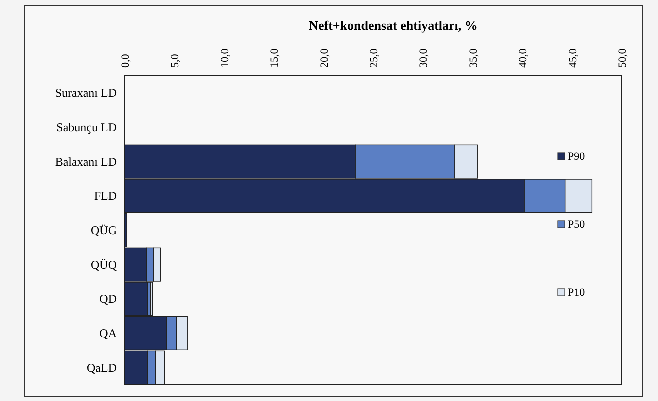 The image size is (658, 401). I want to click on x-tick-label: 5,0, so click(176, 61).